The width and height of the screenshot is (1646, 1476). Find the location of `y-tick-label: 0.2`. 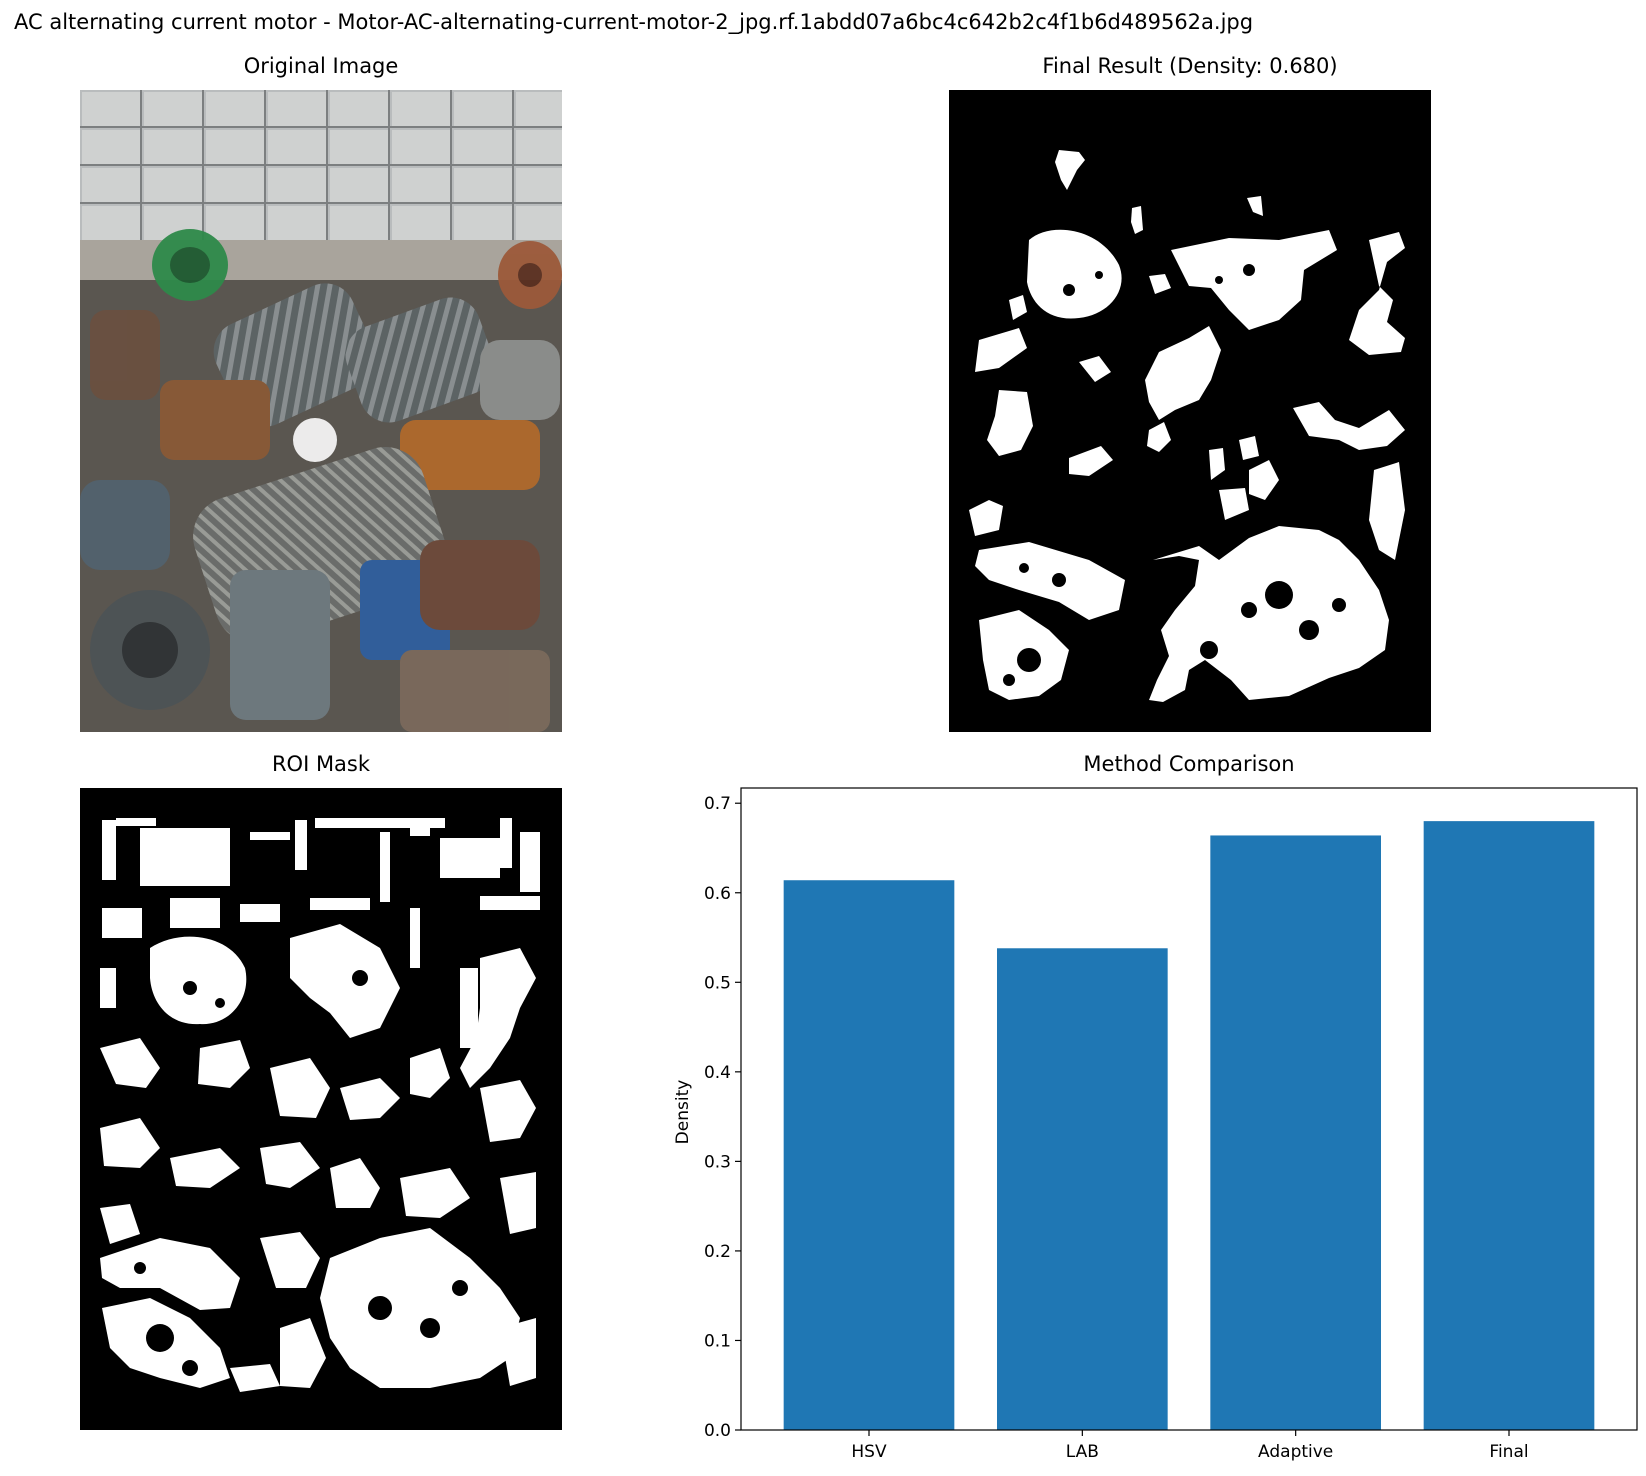

y-tick-label: 0.2 is located at coordinates (717, 1252).